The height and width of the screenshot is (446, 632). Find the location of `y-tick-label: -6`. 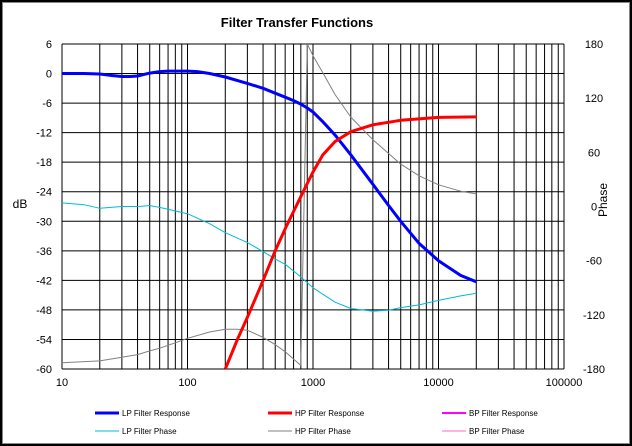

y-tick-label: -6 is located at coordinates (47, 104).